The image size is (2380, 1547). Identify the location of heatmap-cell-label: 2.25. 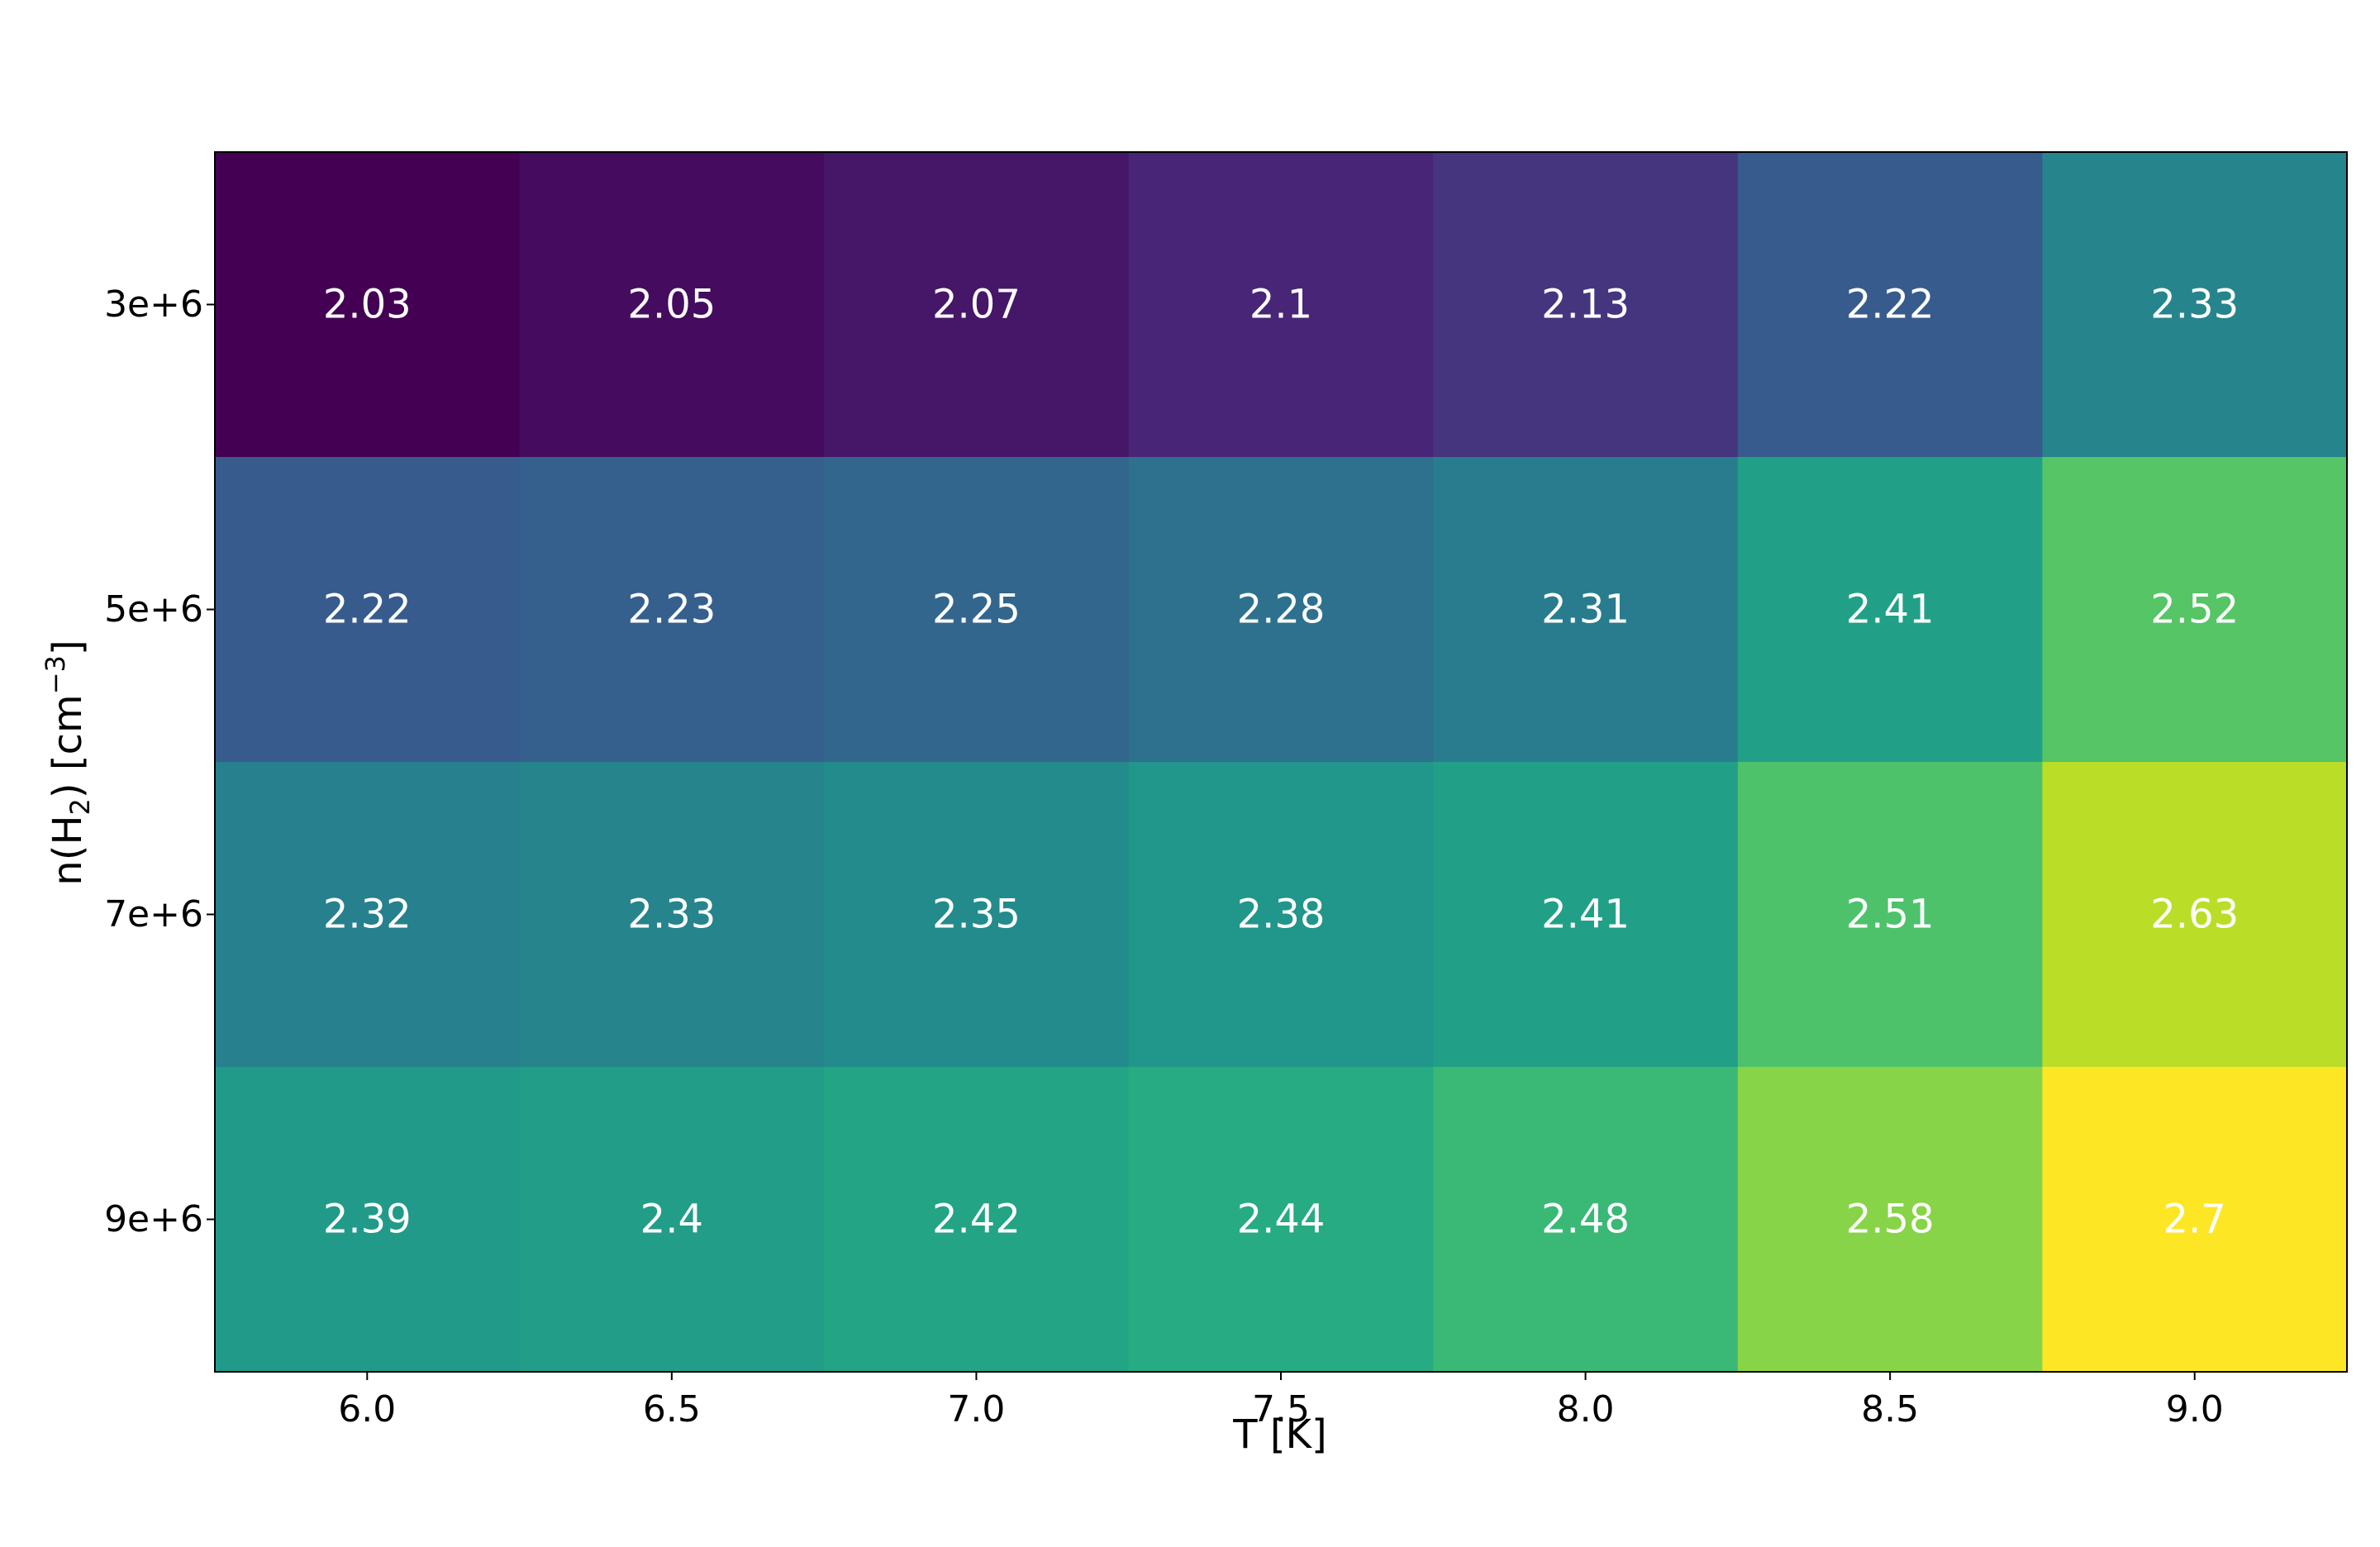
(976, 610).